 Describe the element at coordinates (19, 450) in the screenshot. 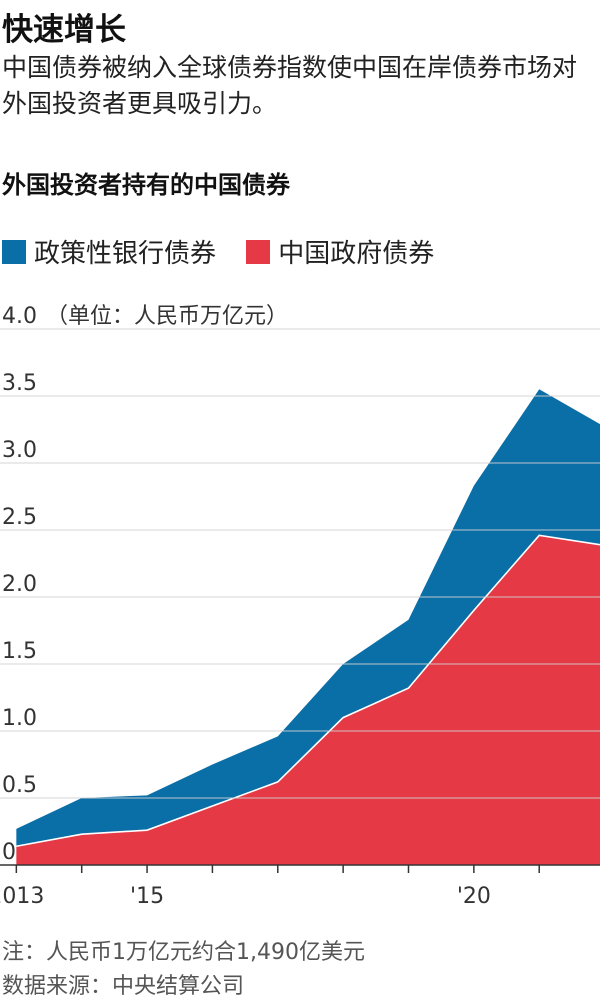

I see `y-tick-label: 3.0` at that location.